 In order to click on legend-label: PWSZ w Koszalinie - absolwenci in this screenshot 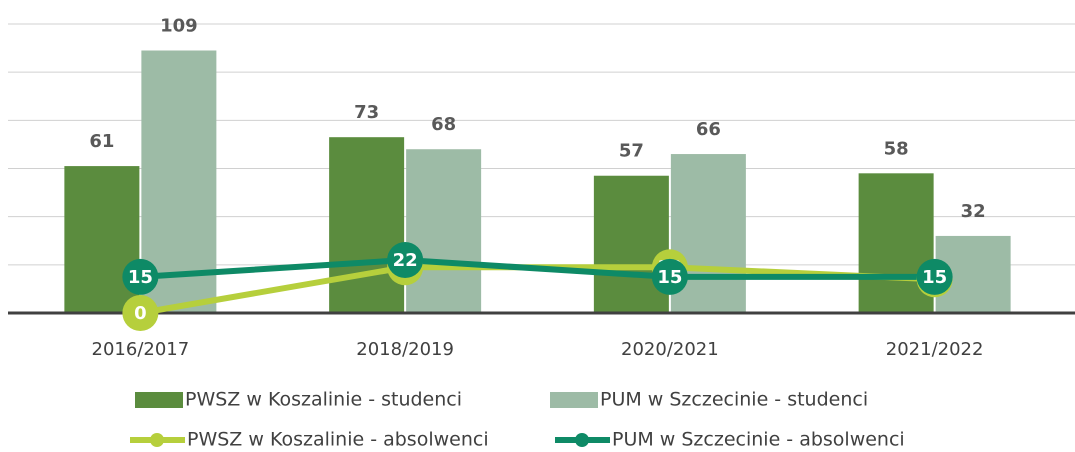, I will do `click(338, 440)`.